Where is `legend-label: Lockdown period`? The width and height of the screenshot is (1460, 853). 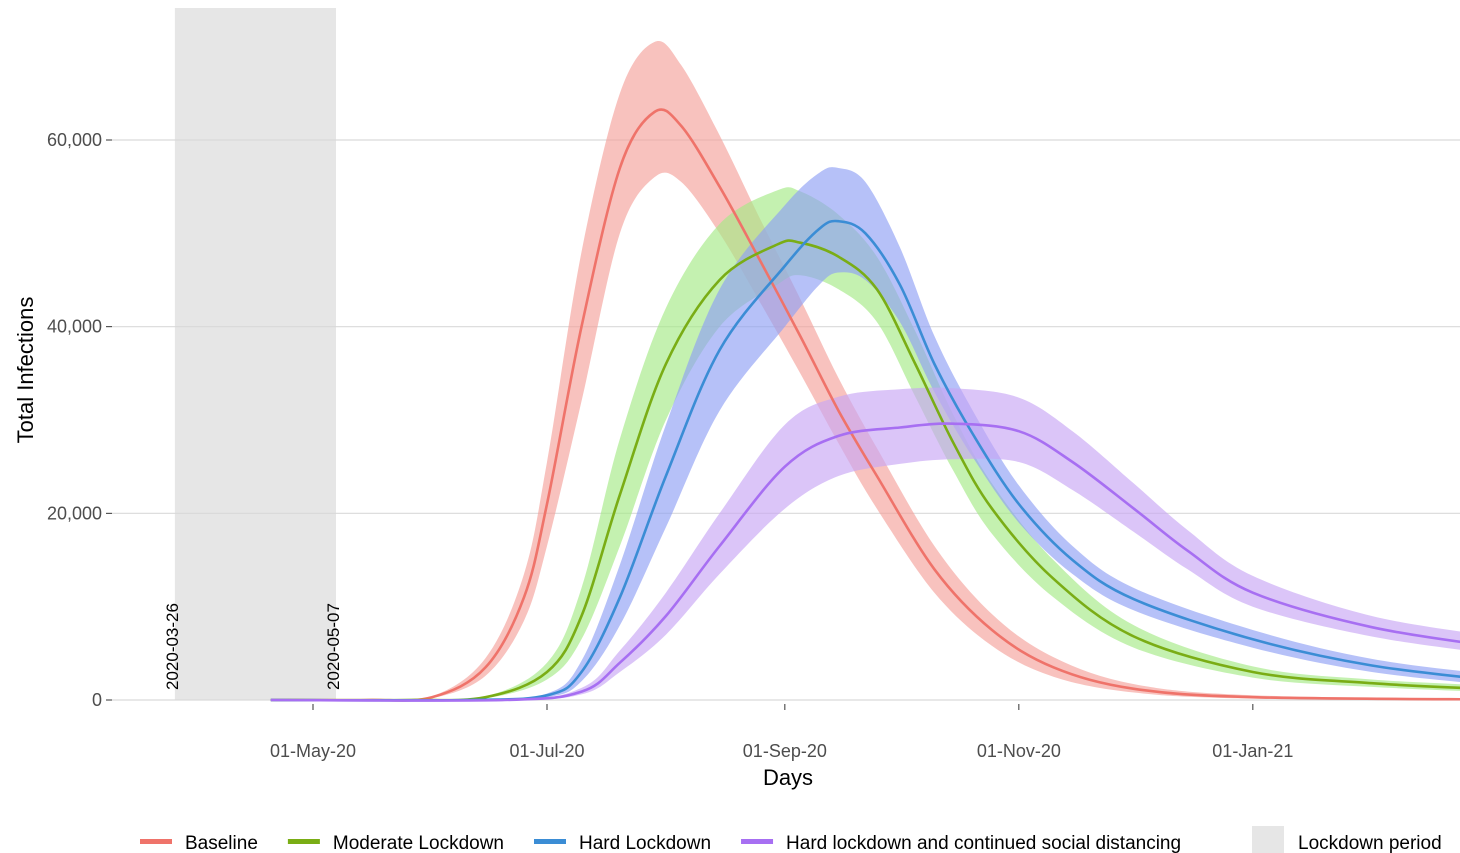 legend-label: Lockdown period is located at coordinates (1370, 843).